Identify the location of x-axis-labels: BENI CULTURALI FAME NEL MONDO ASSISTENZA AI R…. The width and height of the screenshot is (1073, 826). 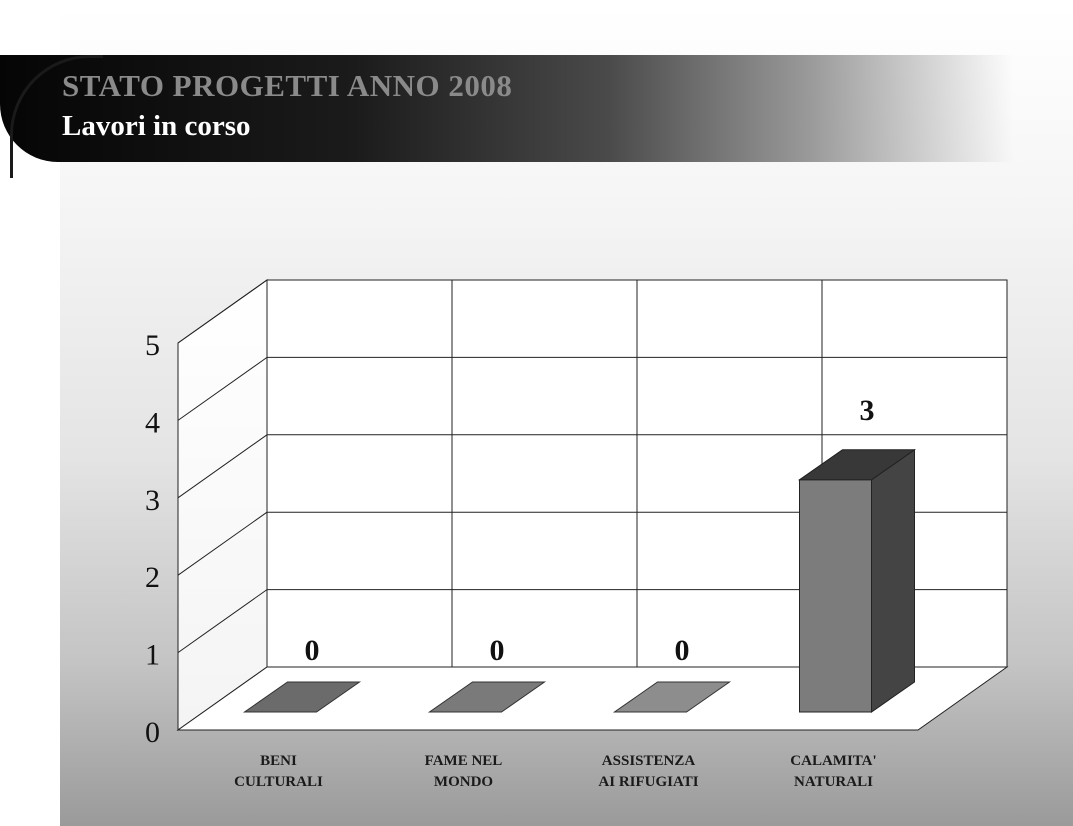
(555, 771).